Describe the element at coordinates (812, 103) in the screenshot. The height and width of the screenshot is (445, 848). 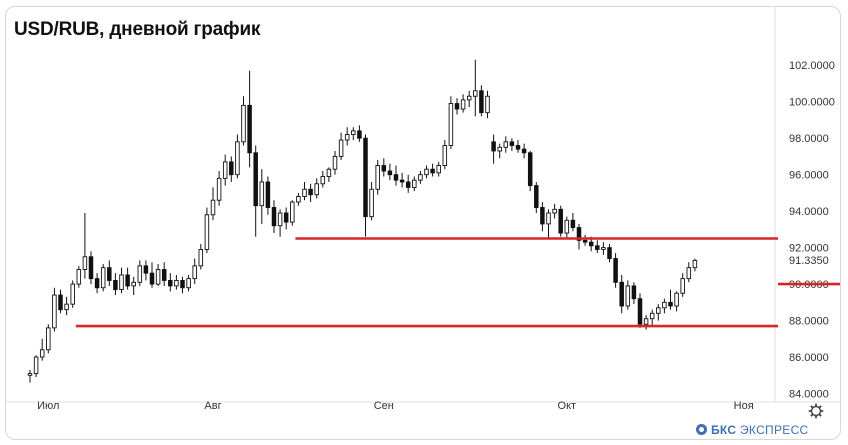
I see `y-tick-label: 100.0000` at that location.